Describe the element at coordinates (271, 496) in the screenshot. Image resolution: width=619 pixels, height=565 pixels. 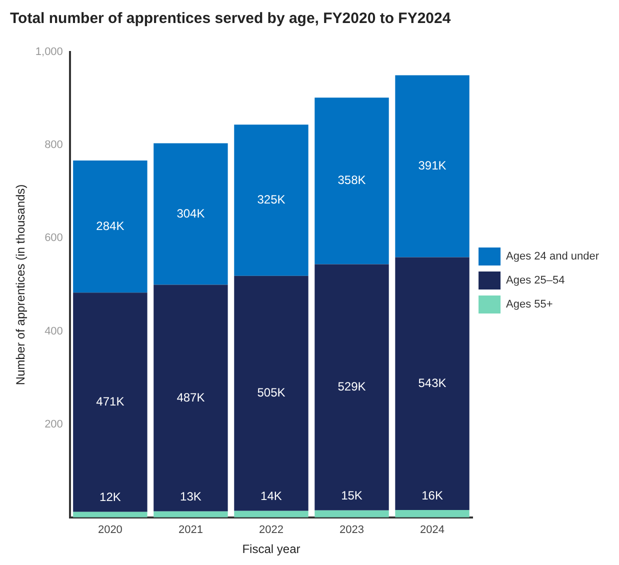
I see `data-label: 14K` at that location.